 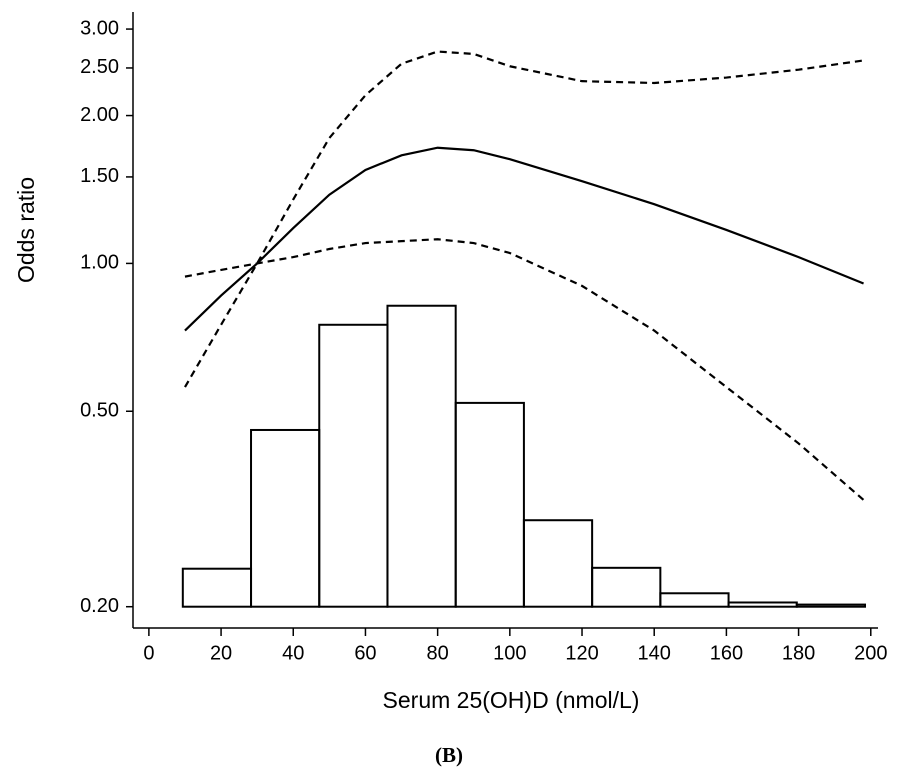 What do you see at coordinates (99, 176) in the screenshot?
I see `y-tick-label: 1.50` at bounding box center [99, 176].